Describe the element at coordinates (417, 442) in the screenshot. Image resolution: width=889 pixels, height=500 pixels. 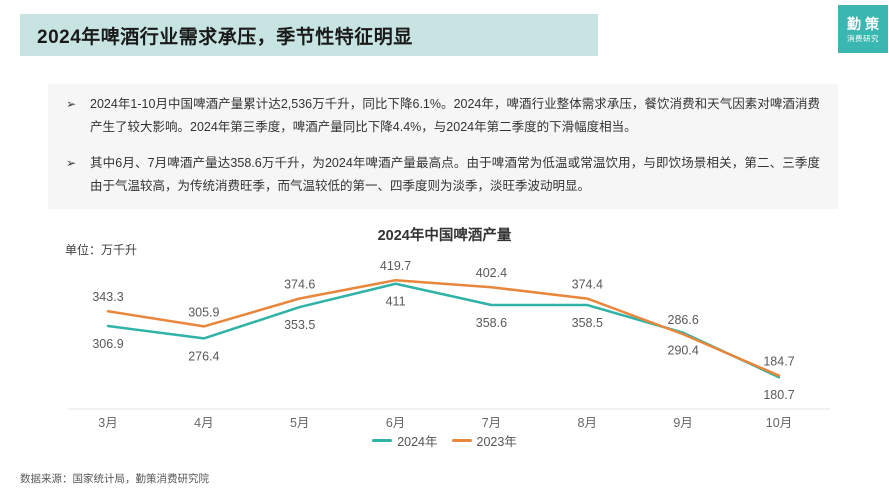
I see `legend-label-2024: 2024年` at that location.